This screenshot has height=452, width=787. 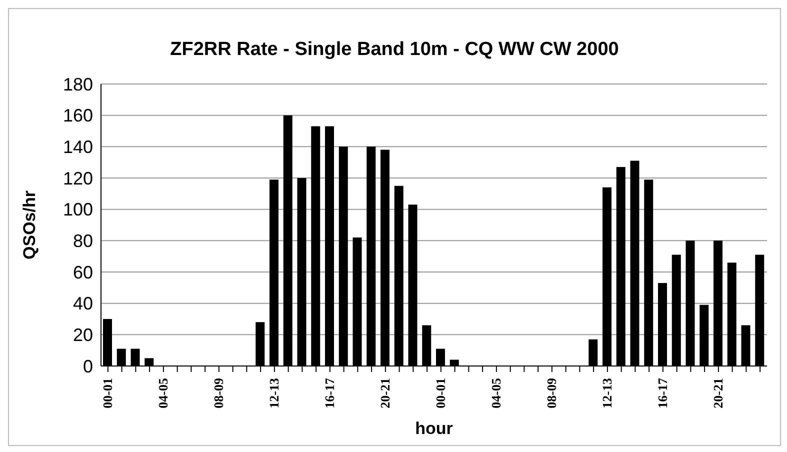 What do you see at coordinates (82, 272) in the screenshot?
I see `y-tick-label: 60` at bounding box center [82, 272].